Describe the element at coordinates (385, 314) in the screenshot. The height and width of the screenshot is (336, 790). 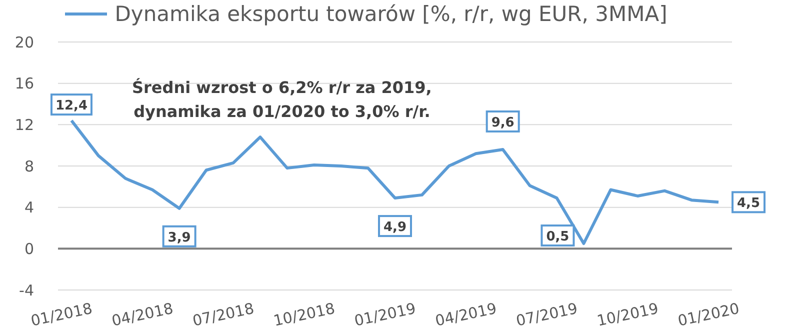
I see `x-tick-label: 01/2019` at that location.